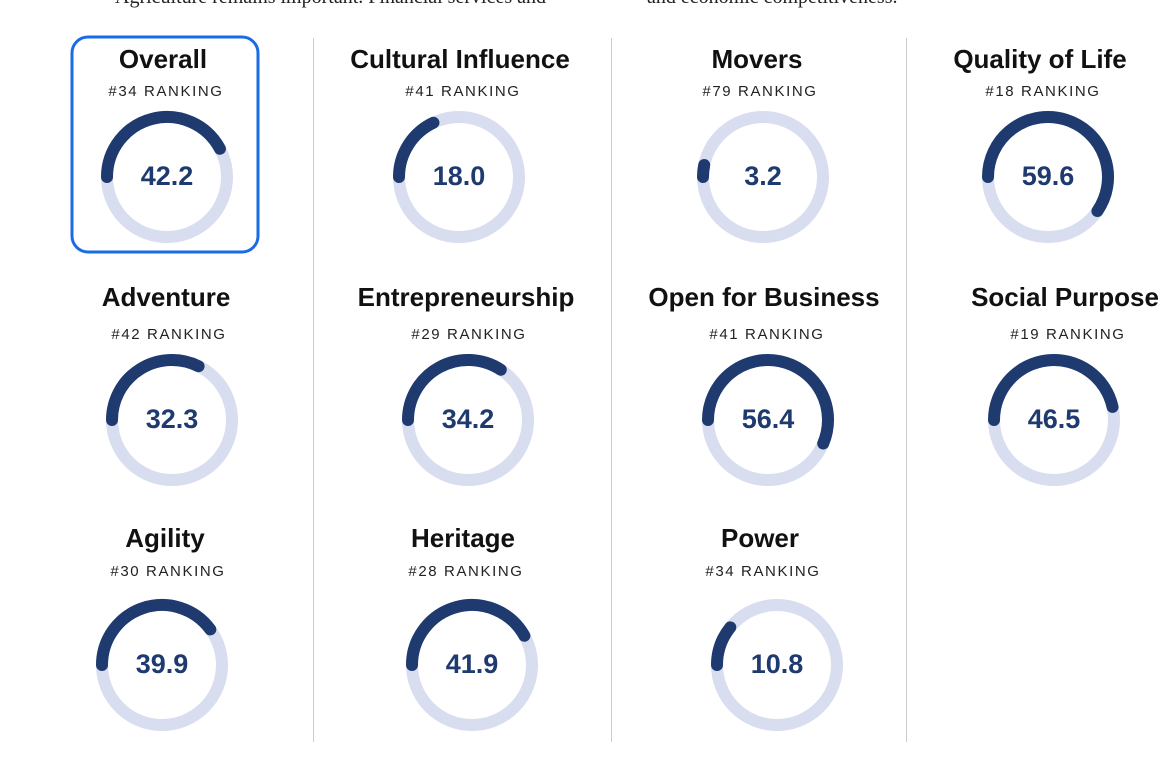  Describe the element at coordinates (760, 538) in the screenshot. I see `card-title: Power` at that location.